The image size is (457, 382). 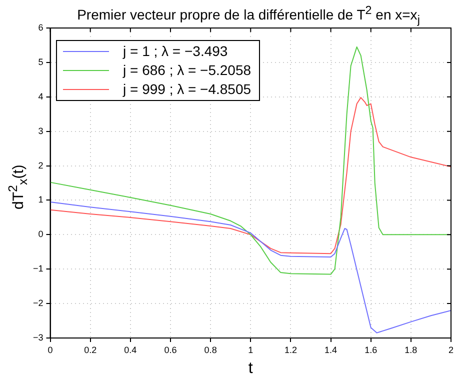 What do you see at coordinates (130, 349) in the screenshot?
I see `x-tick-label: 0.4` at bounding box center [130, 349].